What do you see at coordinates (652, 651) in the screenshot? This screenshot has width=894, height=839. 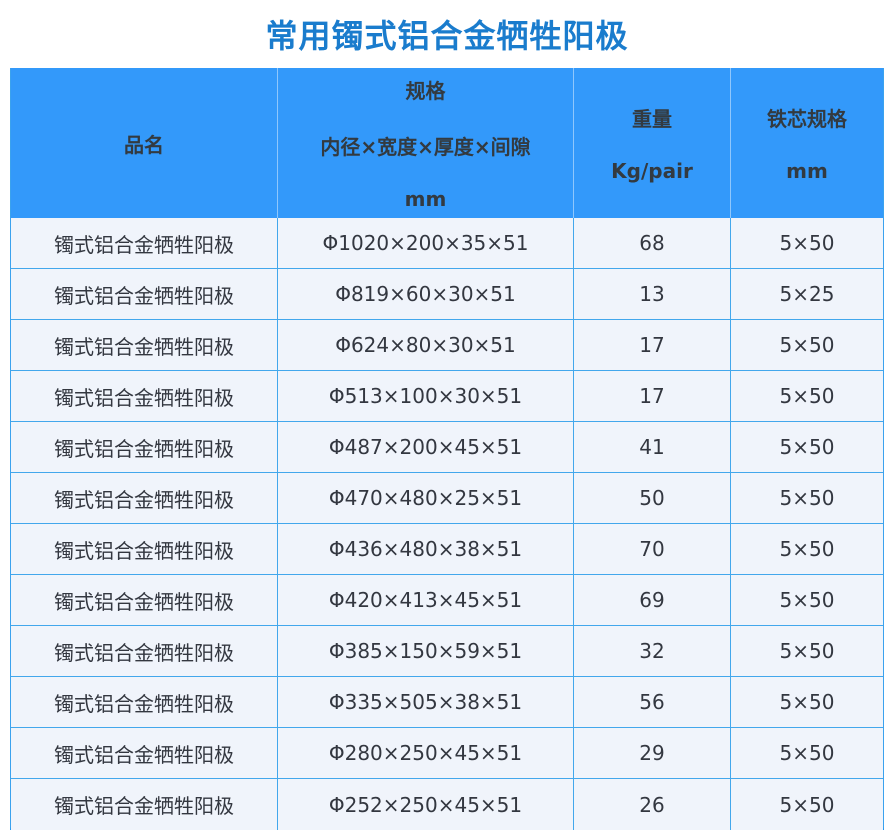 I see `weight-cell: 32` at bounding box center [652, 651].